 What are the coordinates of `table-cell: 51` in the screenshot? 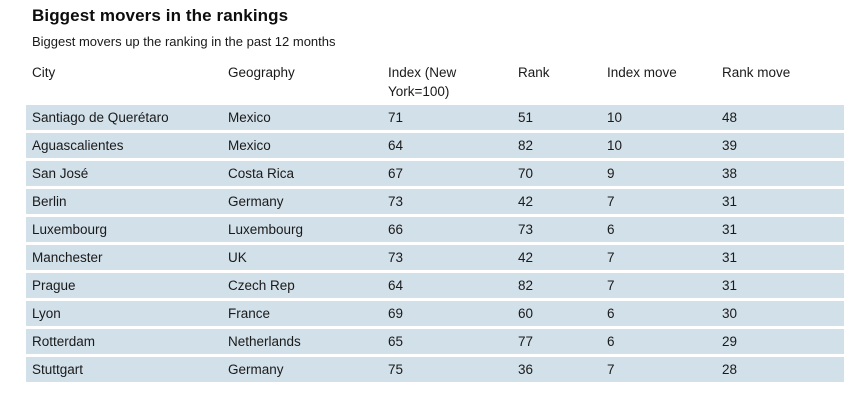 It's located at (526, 117).